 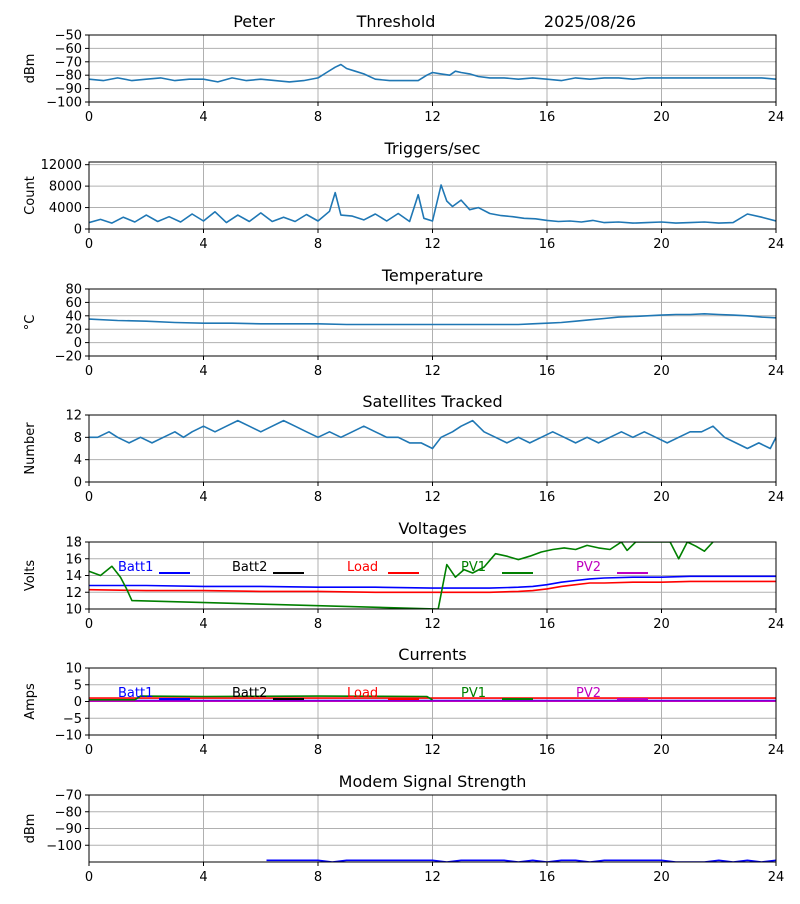 I want to click on y-tick-label: 8, so click(x=78, y=438).